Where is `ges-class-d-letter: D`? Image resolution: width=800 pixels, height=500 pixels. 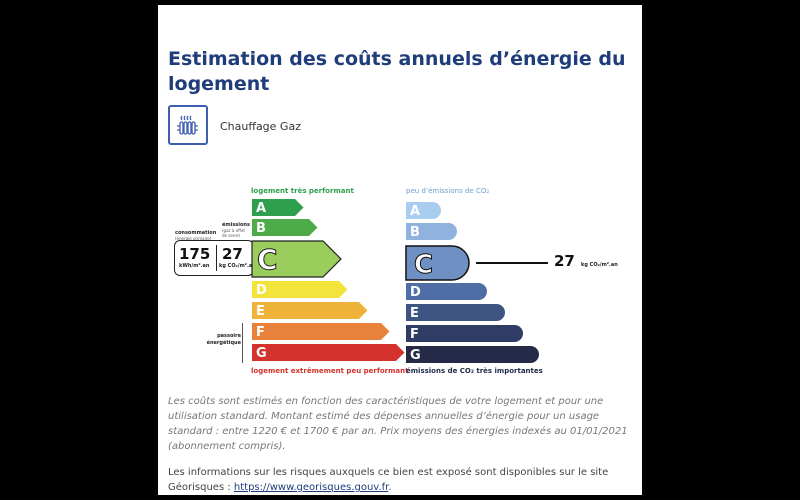 ges-class-d-letter: D is located at coordinates (415, 292).